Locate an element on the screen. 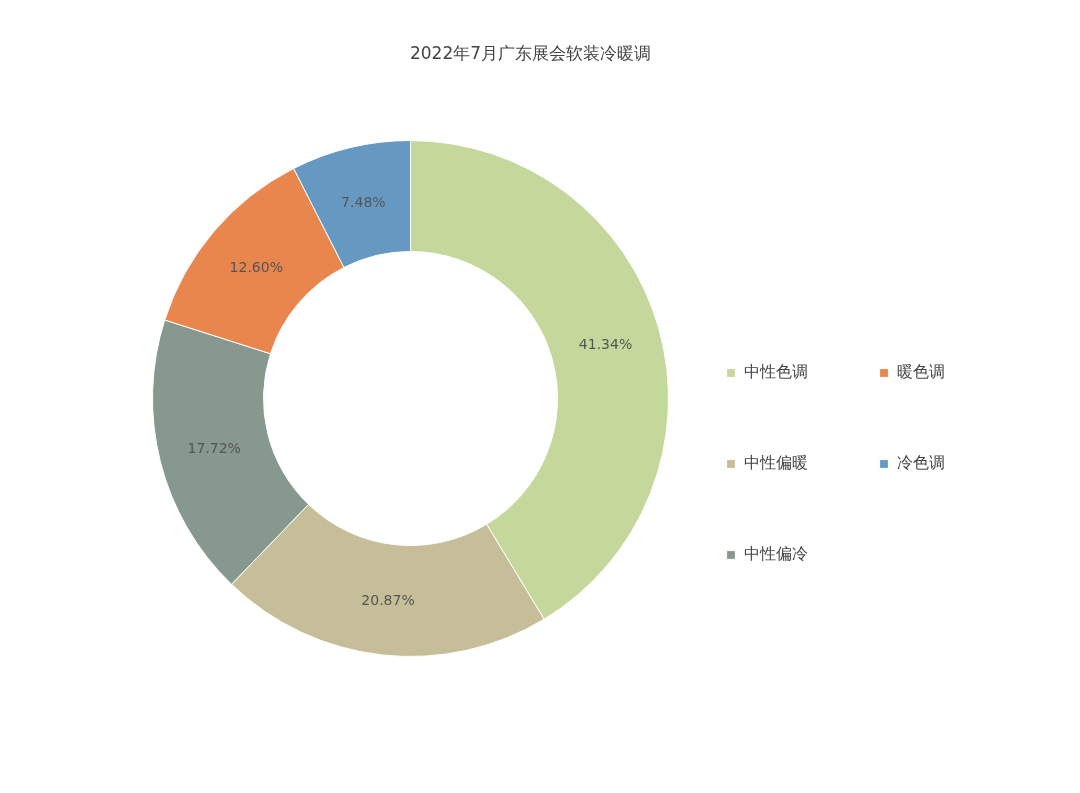  data-label: 20.87% is located at coordinates (388, 599).